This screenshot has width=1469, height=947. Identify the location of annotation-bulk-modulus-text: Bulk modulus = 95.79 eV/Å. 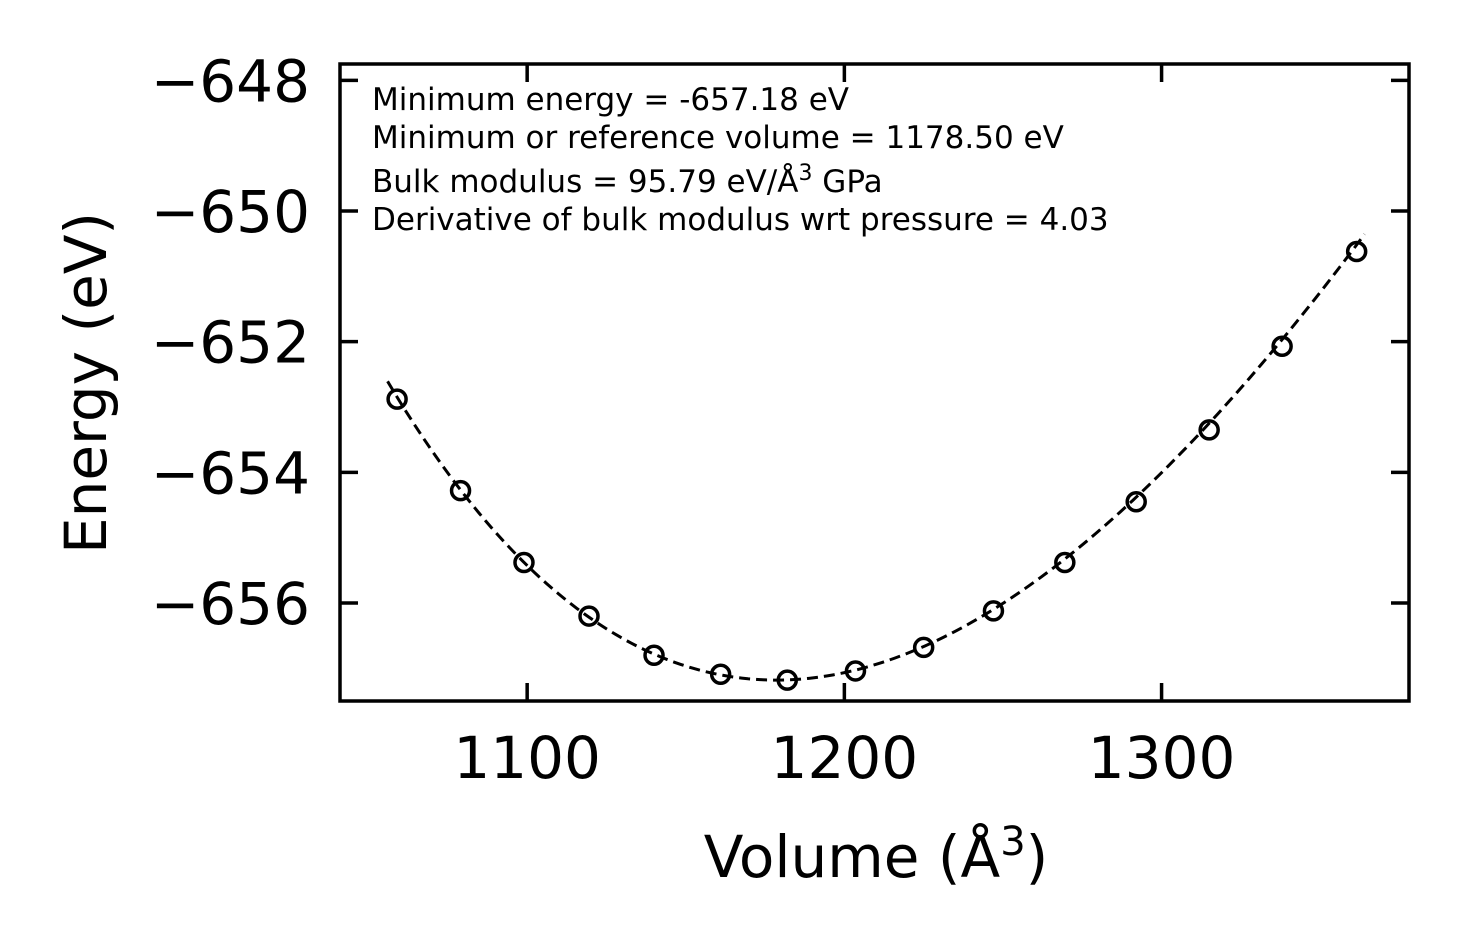
(585, 182).